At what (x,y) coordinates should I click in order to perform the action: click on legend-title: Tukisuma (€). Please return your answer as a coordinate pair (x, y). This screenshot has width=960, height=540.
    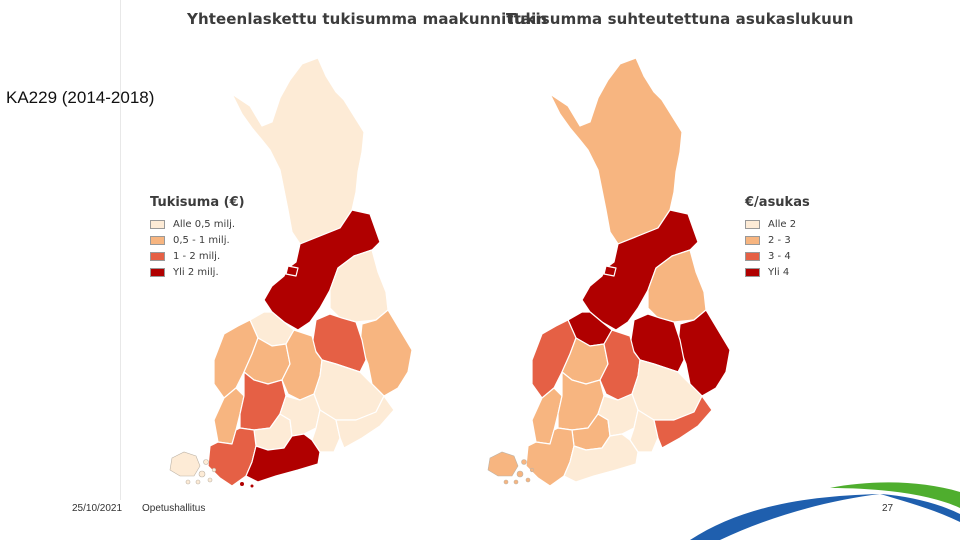
    Looking at the image, I should click on (197, 202).